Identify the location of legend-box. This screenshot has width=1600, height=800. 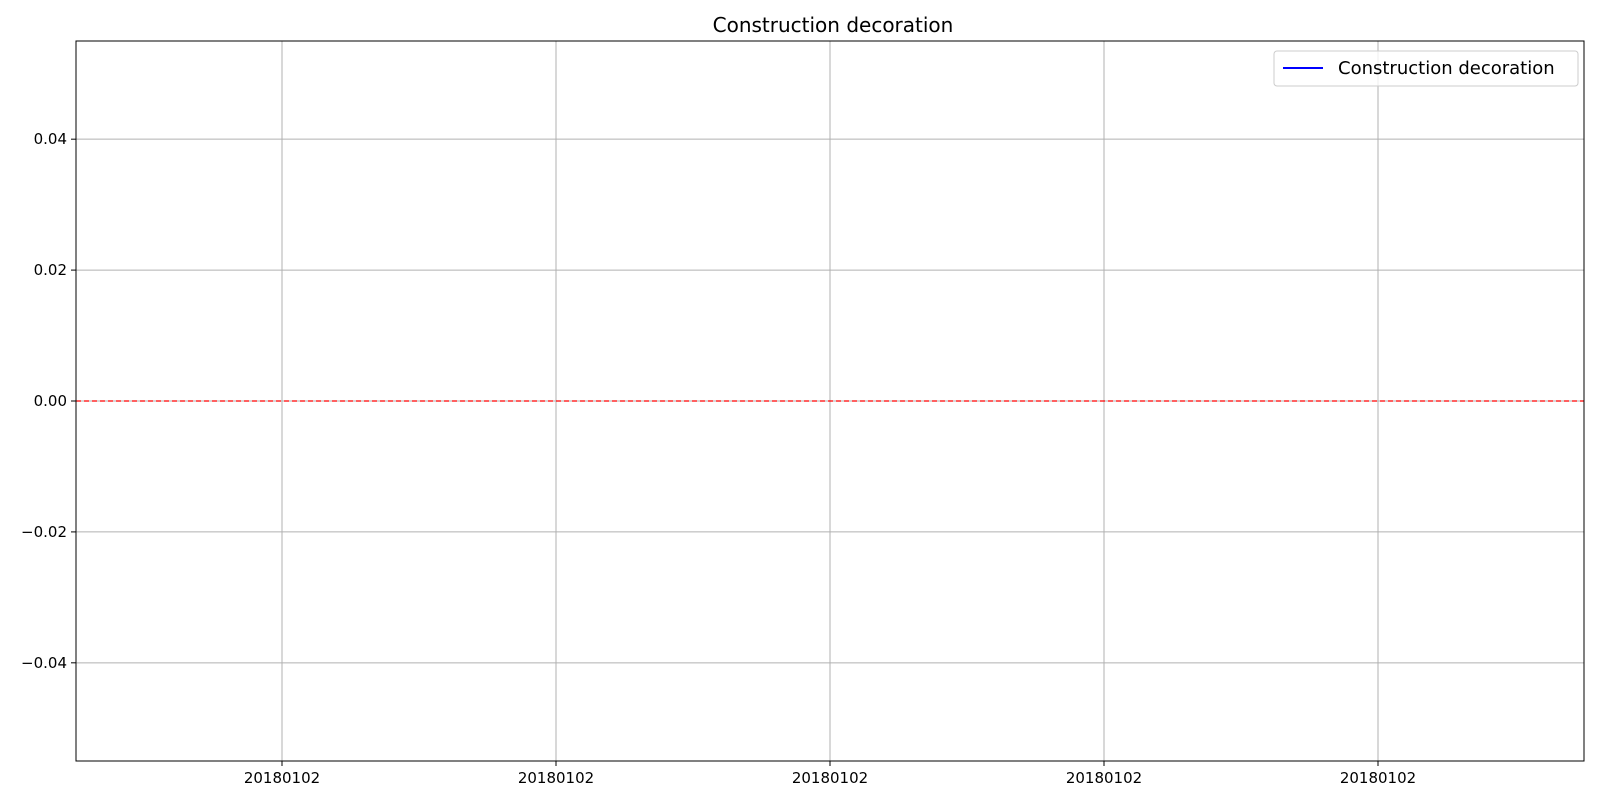
(1426, 68).